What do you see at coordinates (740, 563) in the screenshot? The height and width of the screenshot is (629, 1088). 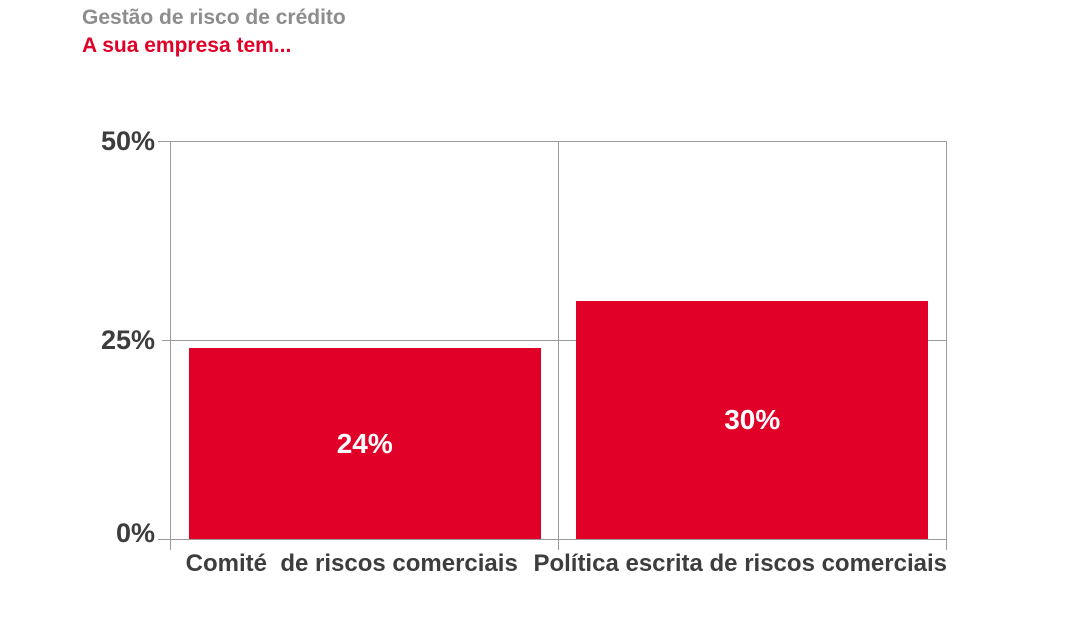 I see `x-category-label-politica: Política escrita de riscos comerciais` at bounding box center [740, 563].